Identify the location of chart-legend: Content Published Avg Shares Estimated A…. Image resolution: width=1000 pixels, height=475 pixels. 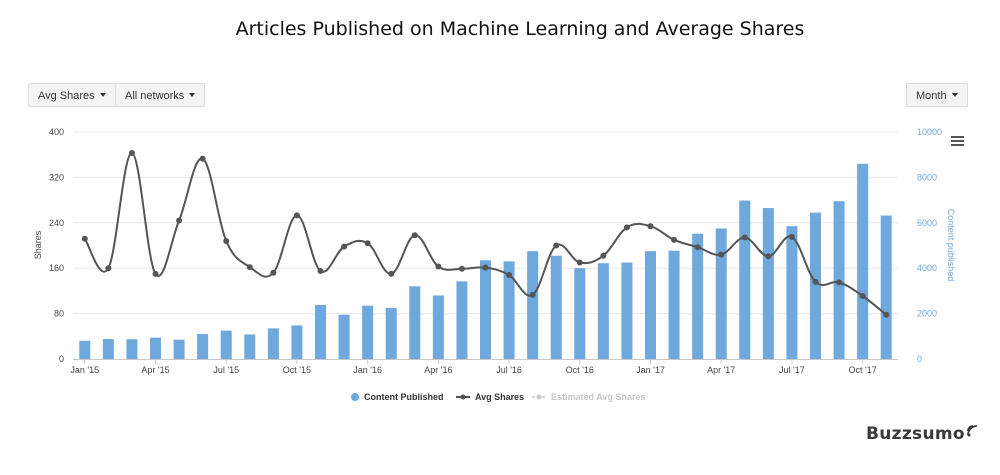
(498, 397).